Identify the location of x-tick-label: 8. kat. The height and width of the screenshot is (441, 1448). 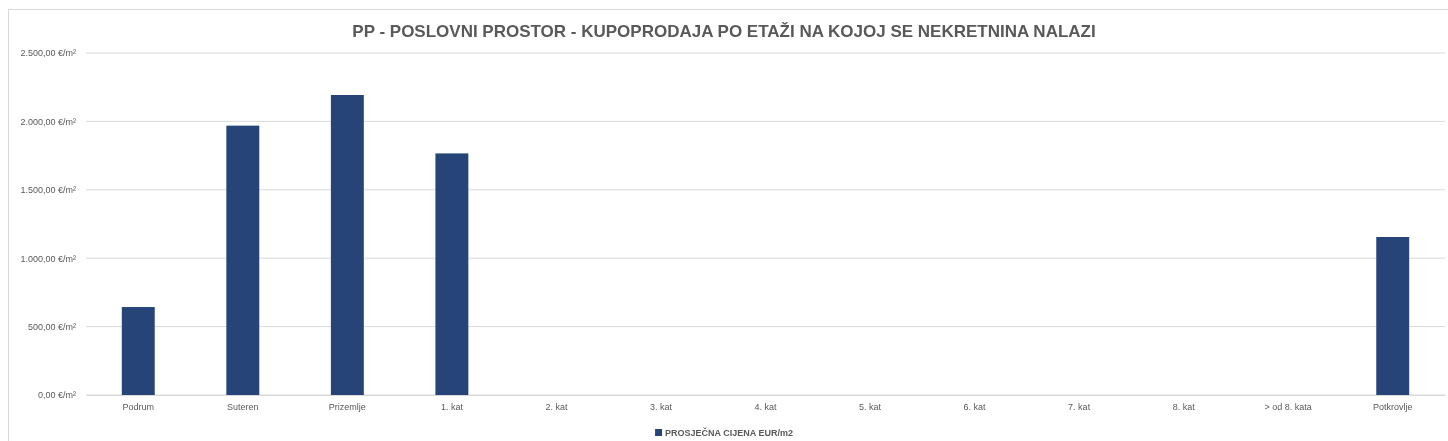
(1184, 407).